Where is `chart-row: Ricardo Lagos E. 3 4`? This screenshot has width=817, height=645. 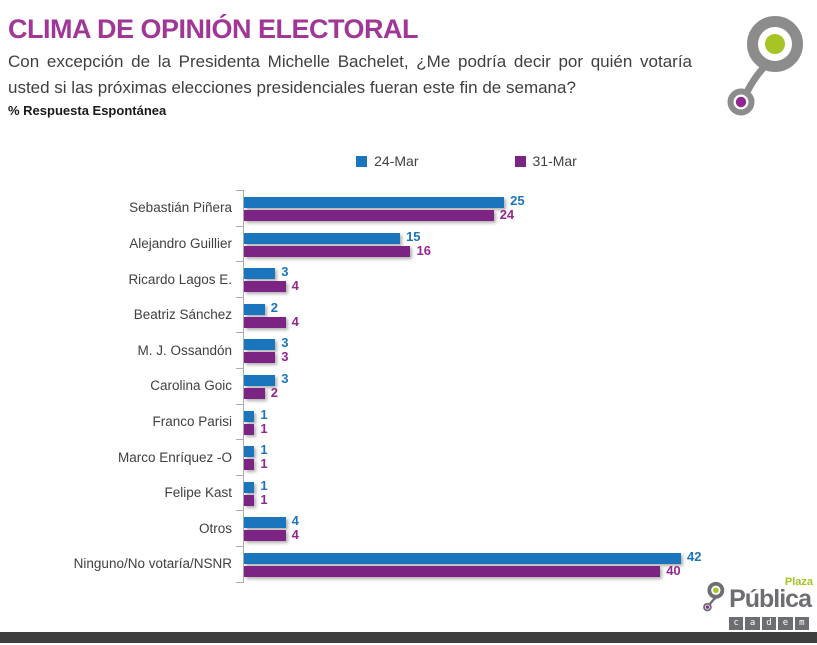 chart-row: Ricardo Lagos E. 3 4 is located at coordinates (428, 279).